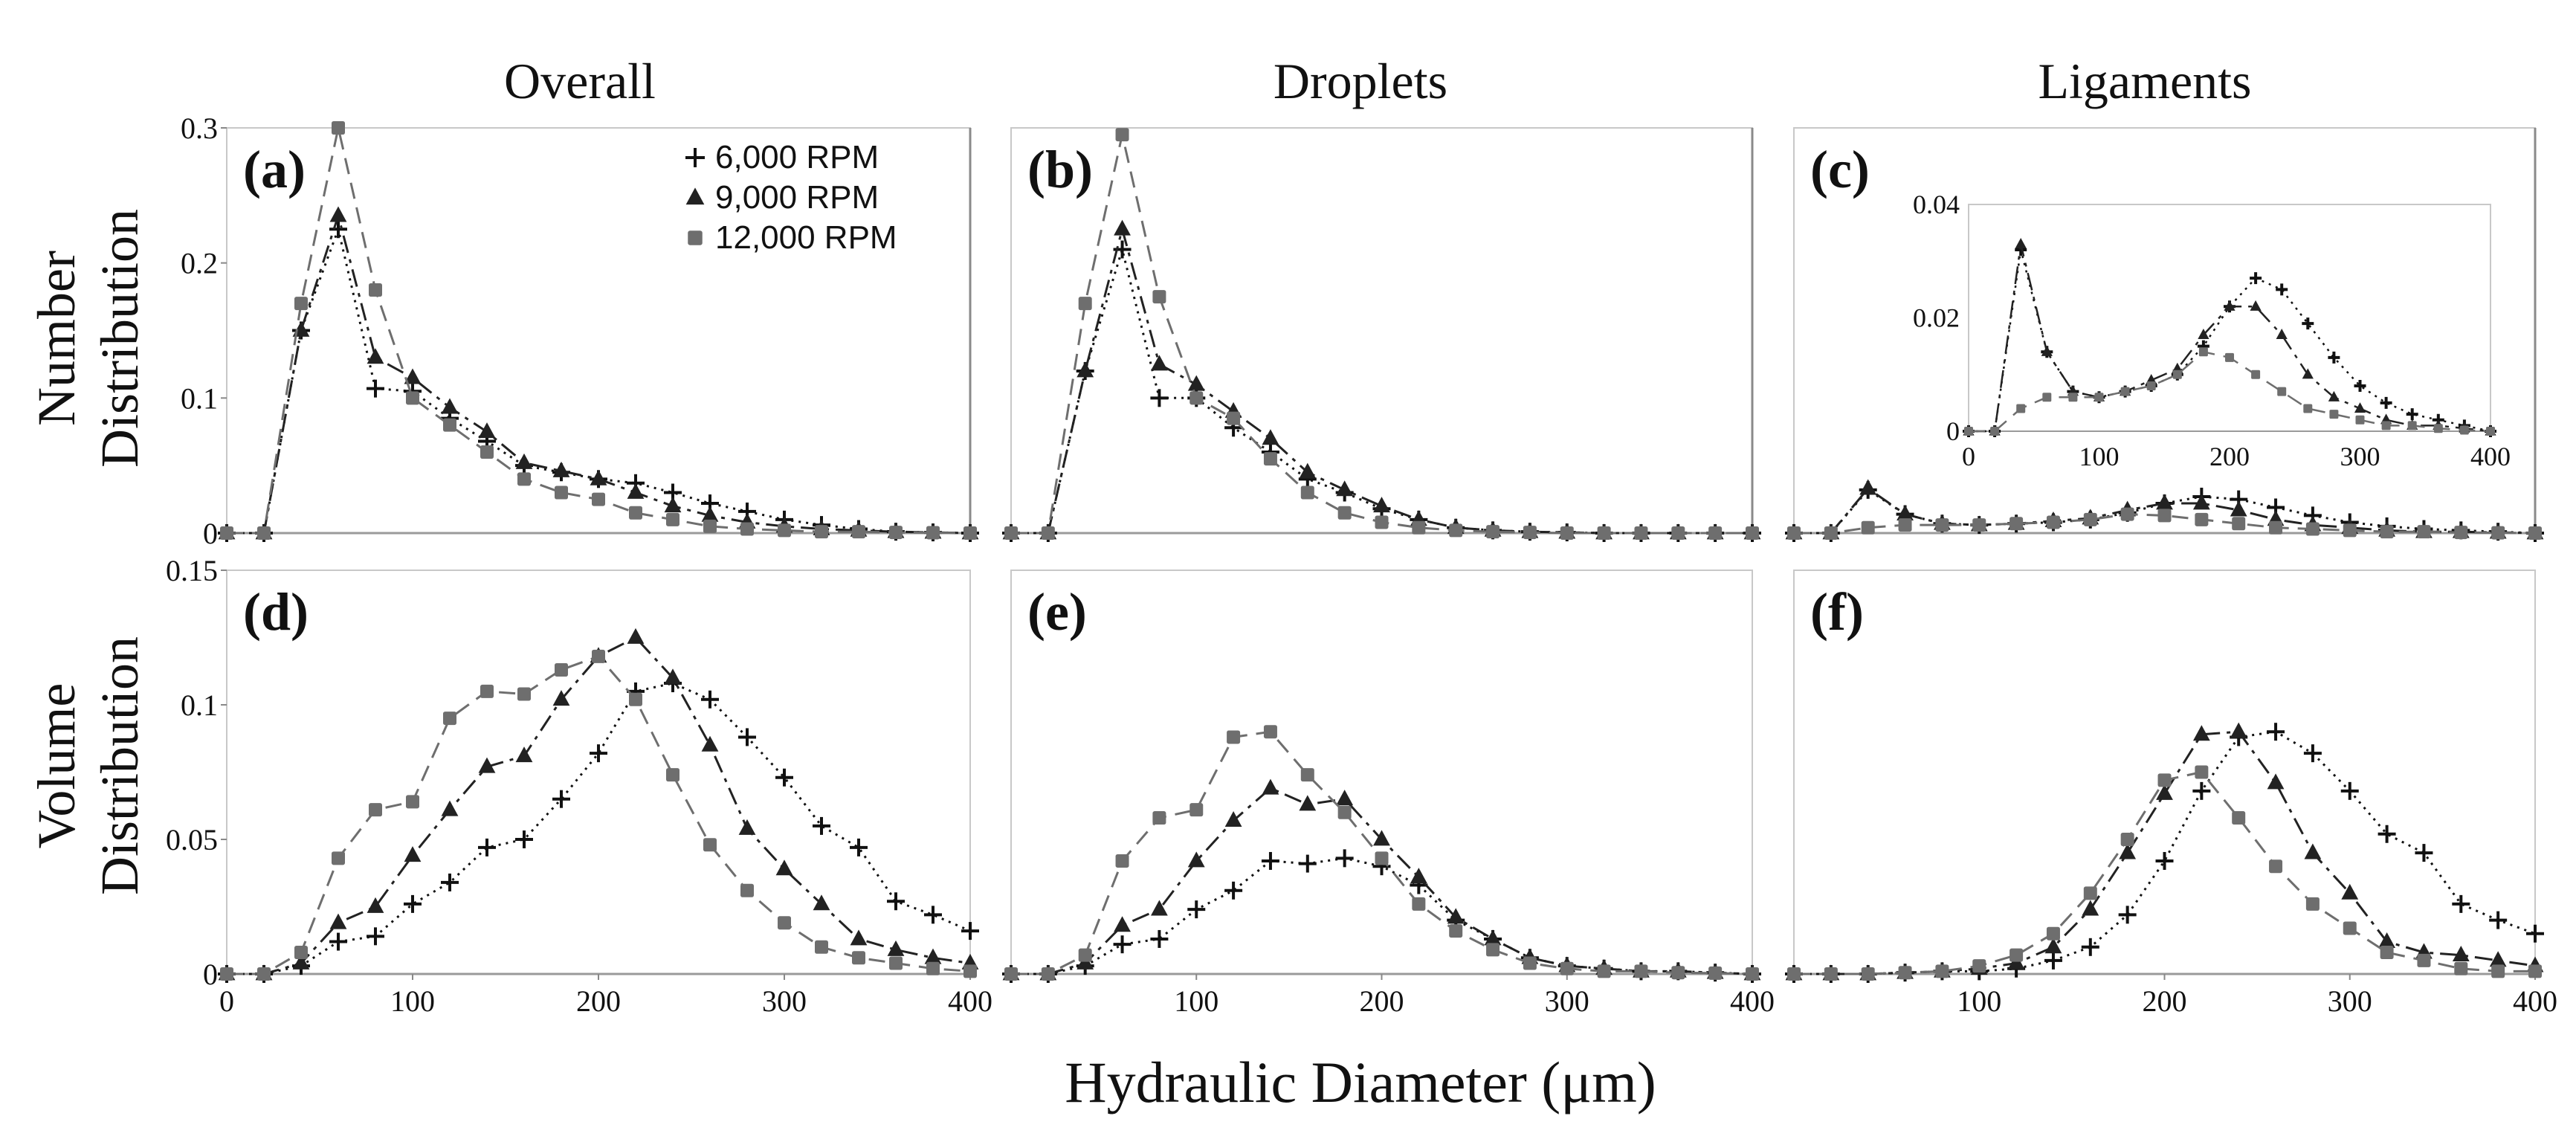 The width and height of the screenshot is (2576, 1142). What do you see at coordinates (1382, 915) in the screenshot?
I see `series-line-plus` at bounding box center [1382, 915].